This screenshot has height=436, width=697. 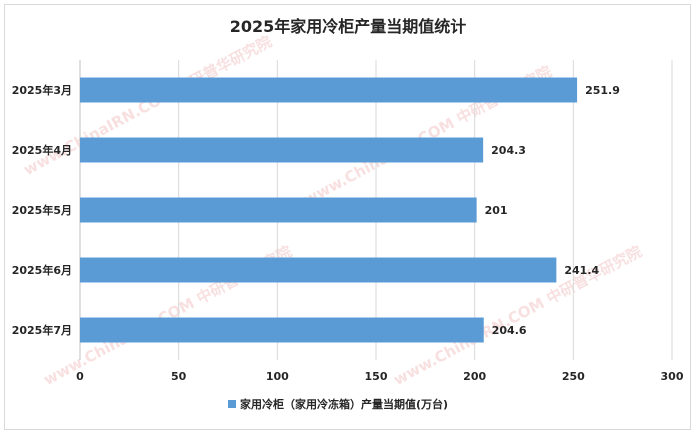 What do you see at coordinates (581, 270) in the screenshot?
I see `data-label: 241.4` at bounding box center [581, 270].